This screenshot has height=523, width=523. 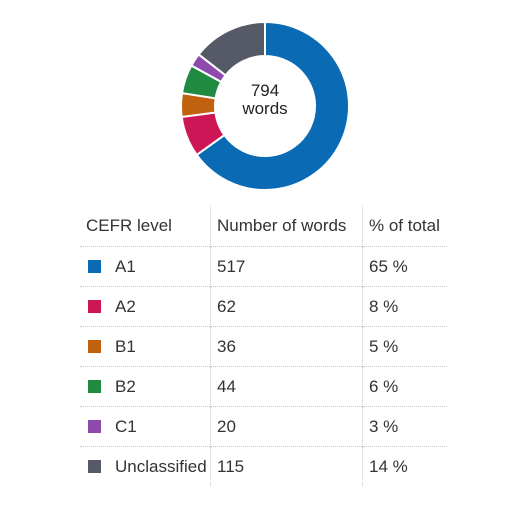 What do you see at coordinates (404, 386) in the screenshot?
I see `percent-cell: 6 %` at bounding box center [404, 386].